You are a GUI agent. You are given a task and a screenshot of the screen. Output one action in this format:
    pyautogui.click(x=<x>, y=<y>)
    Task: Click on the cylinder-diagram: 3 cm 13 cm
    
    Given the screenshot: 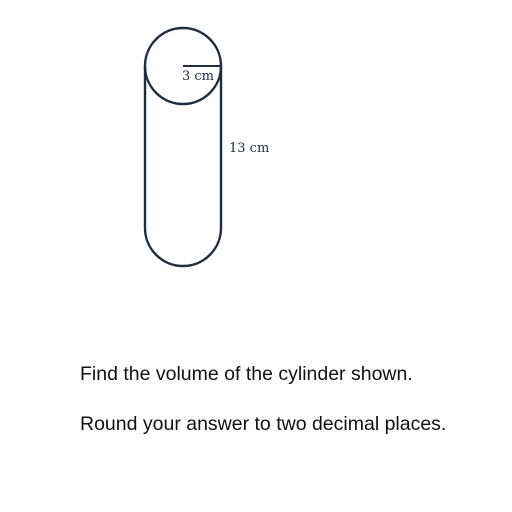 What is the action you would take?
    pyautogui.click(x=206, y=147)
    